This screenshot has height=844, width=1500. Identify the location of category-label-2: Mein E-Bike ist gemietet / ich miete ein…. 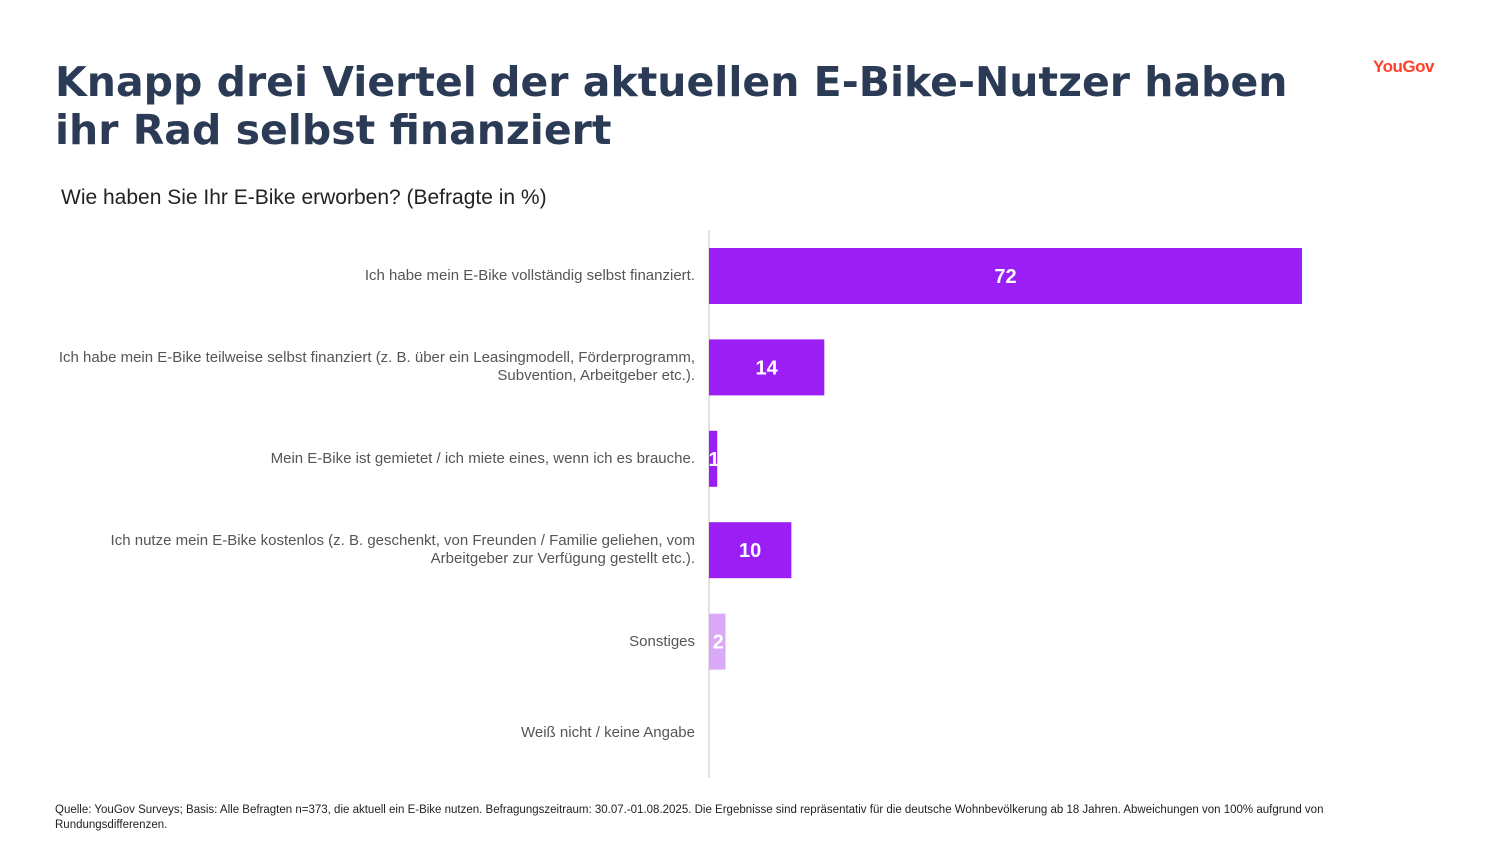
(482, 458).